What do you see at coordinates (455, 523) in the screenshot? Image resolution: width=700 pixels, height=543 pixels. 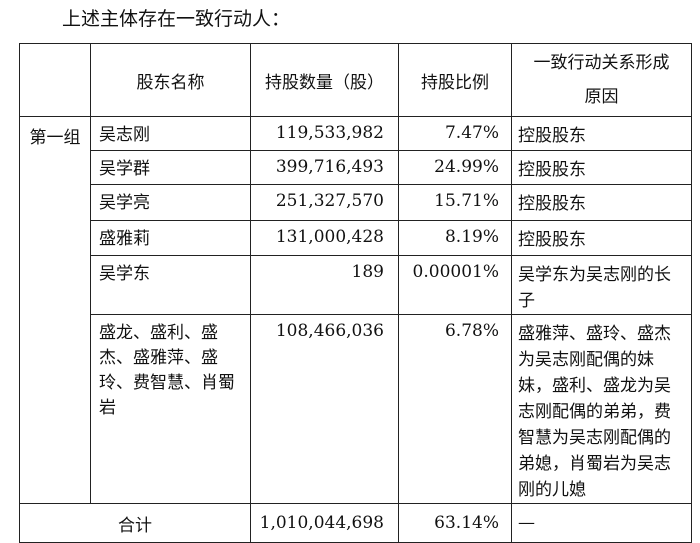 I see `total-share-ratio: 63.14%` at bounding box center [455, 523].